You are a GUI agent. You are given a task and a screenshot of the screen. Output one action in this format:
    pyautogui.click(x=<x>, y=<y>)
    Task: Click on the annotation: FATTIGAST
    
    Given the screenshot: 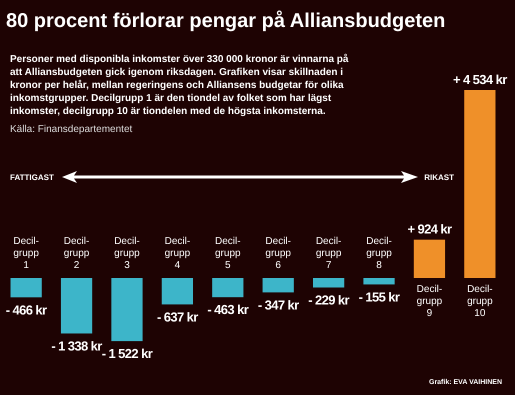 What is the action you would take?
    pyautogui.click(x=32, y=177)
    